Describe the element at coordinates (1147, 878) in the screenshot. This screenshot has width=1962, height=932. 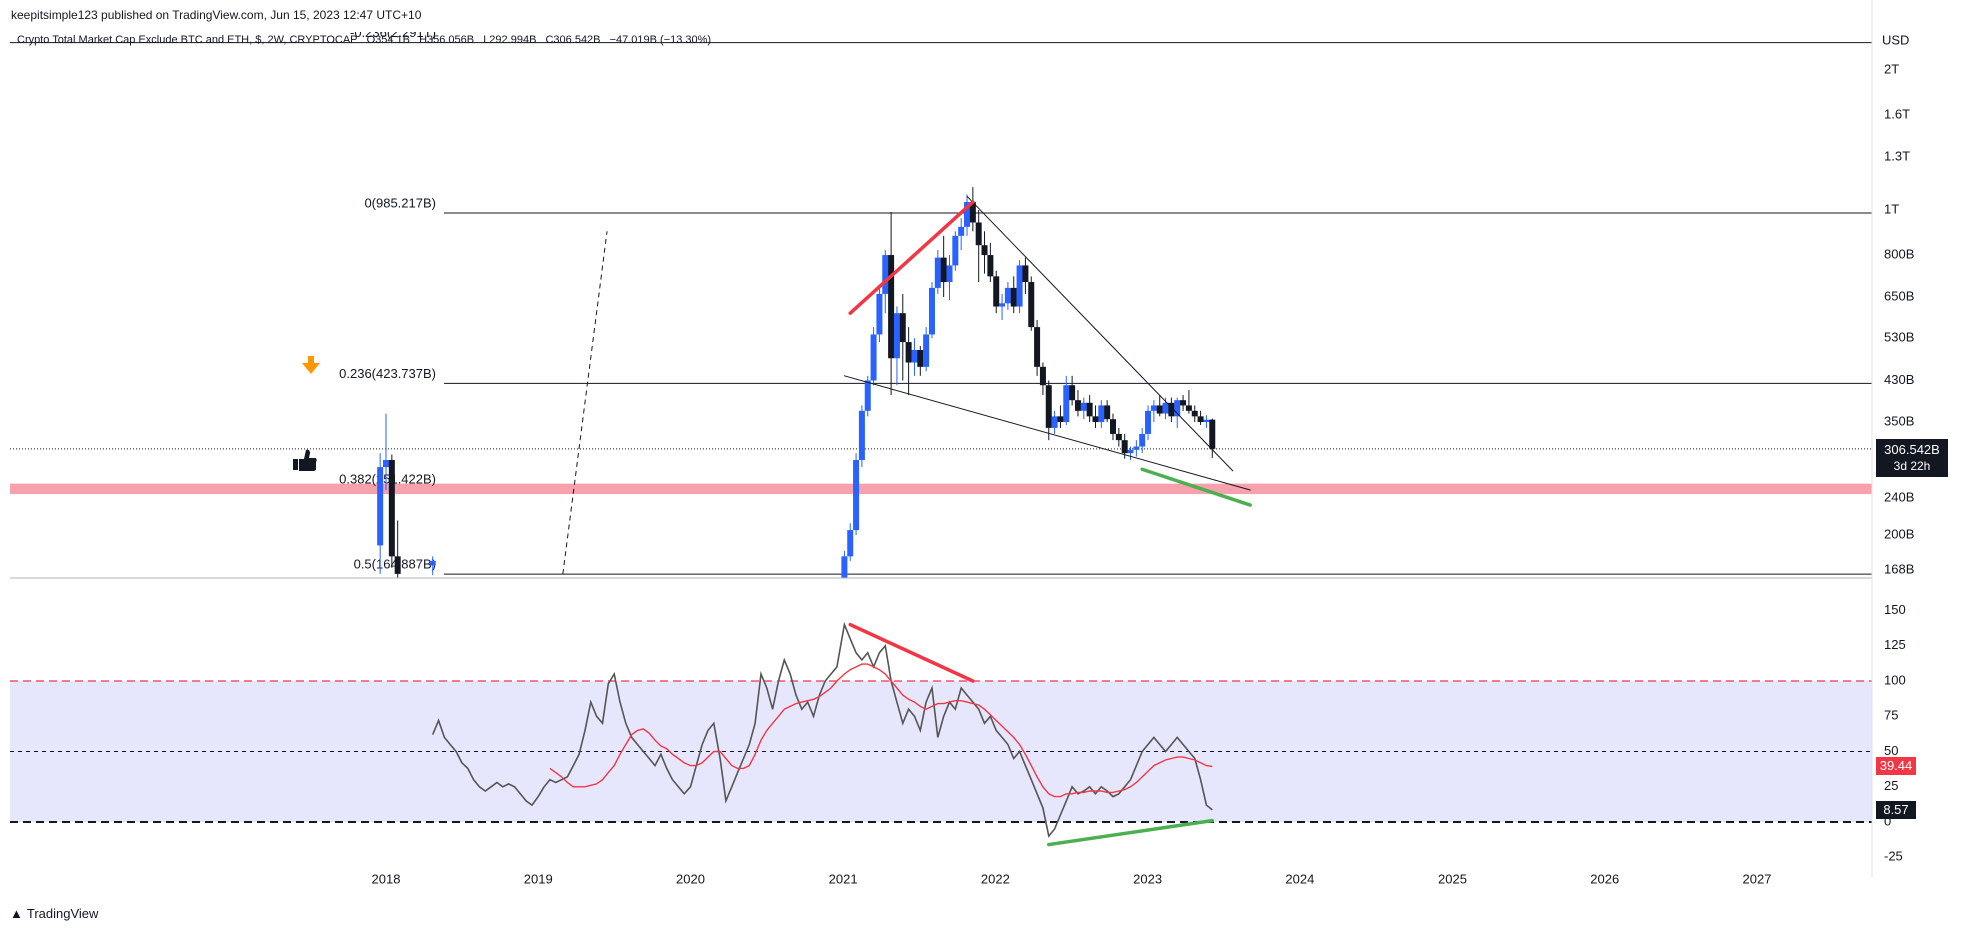
I see `time-tick-label: 2023` at that location.